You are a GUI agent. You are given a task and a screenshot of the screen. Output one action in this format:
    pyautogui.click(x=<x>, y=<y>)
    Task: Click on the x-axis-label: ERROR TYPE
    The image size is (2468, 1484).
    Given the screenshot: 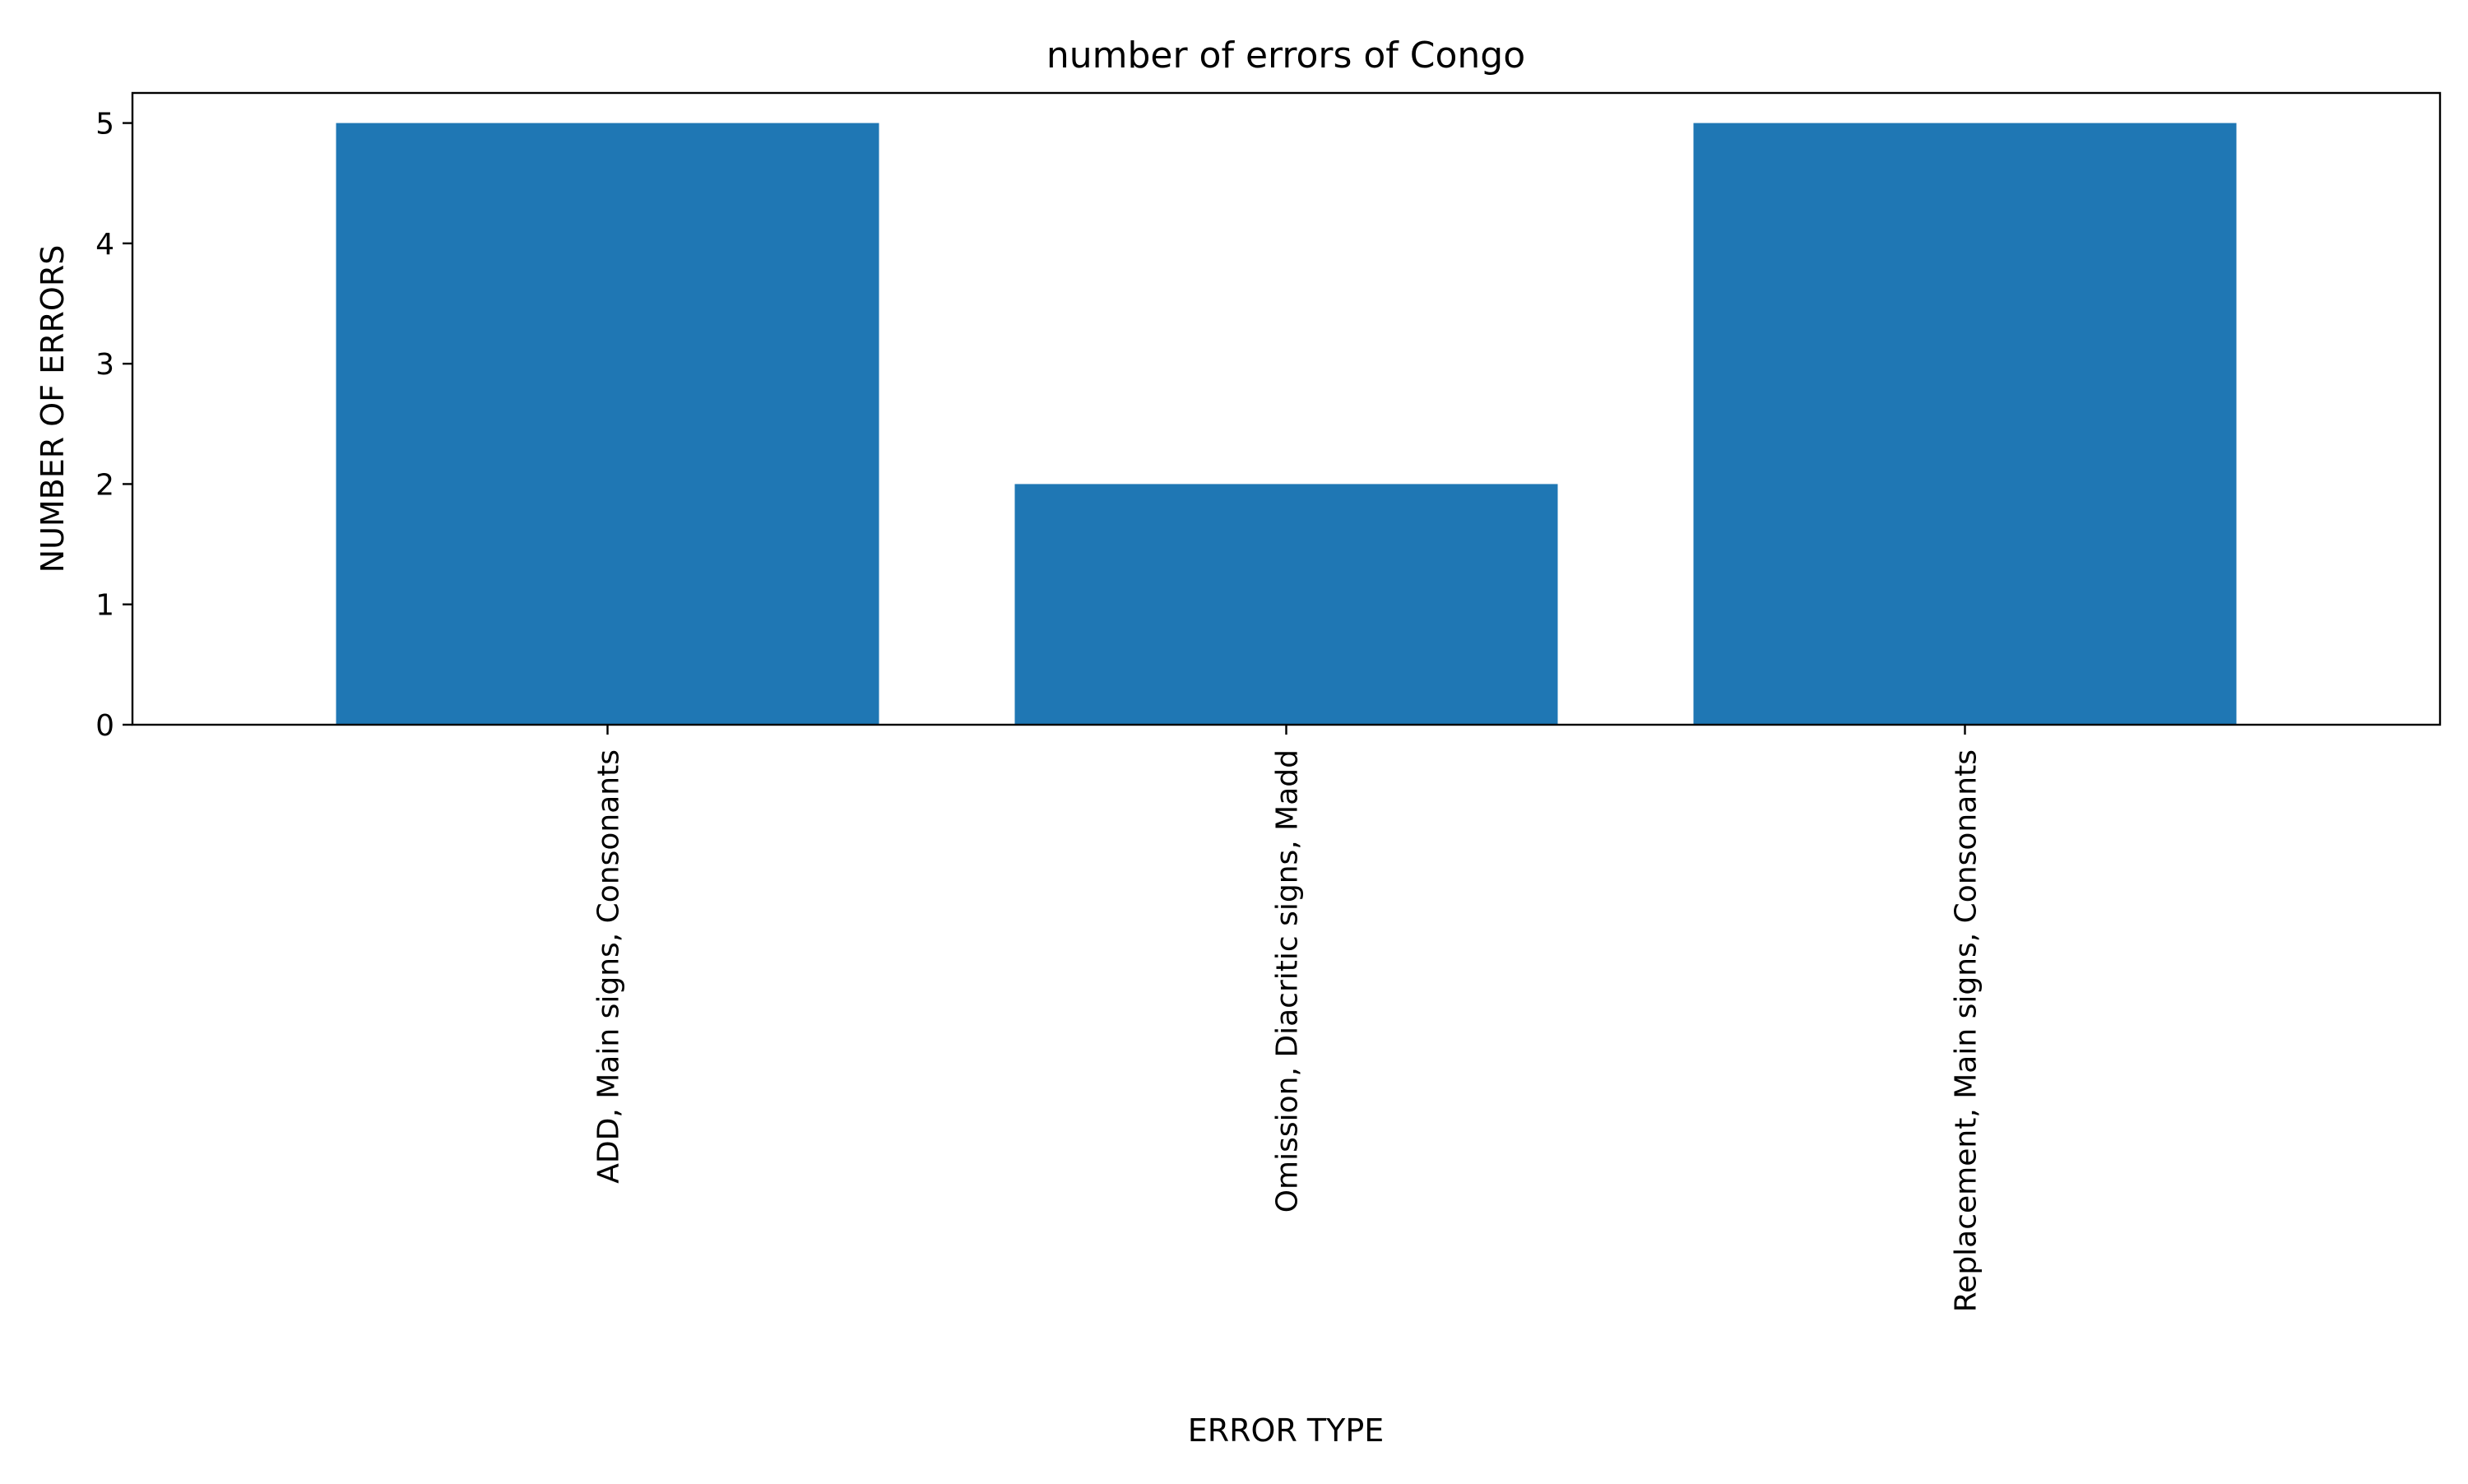 What is the action you would take?
    pyautogui.click(x=1286, y=1430)
    